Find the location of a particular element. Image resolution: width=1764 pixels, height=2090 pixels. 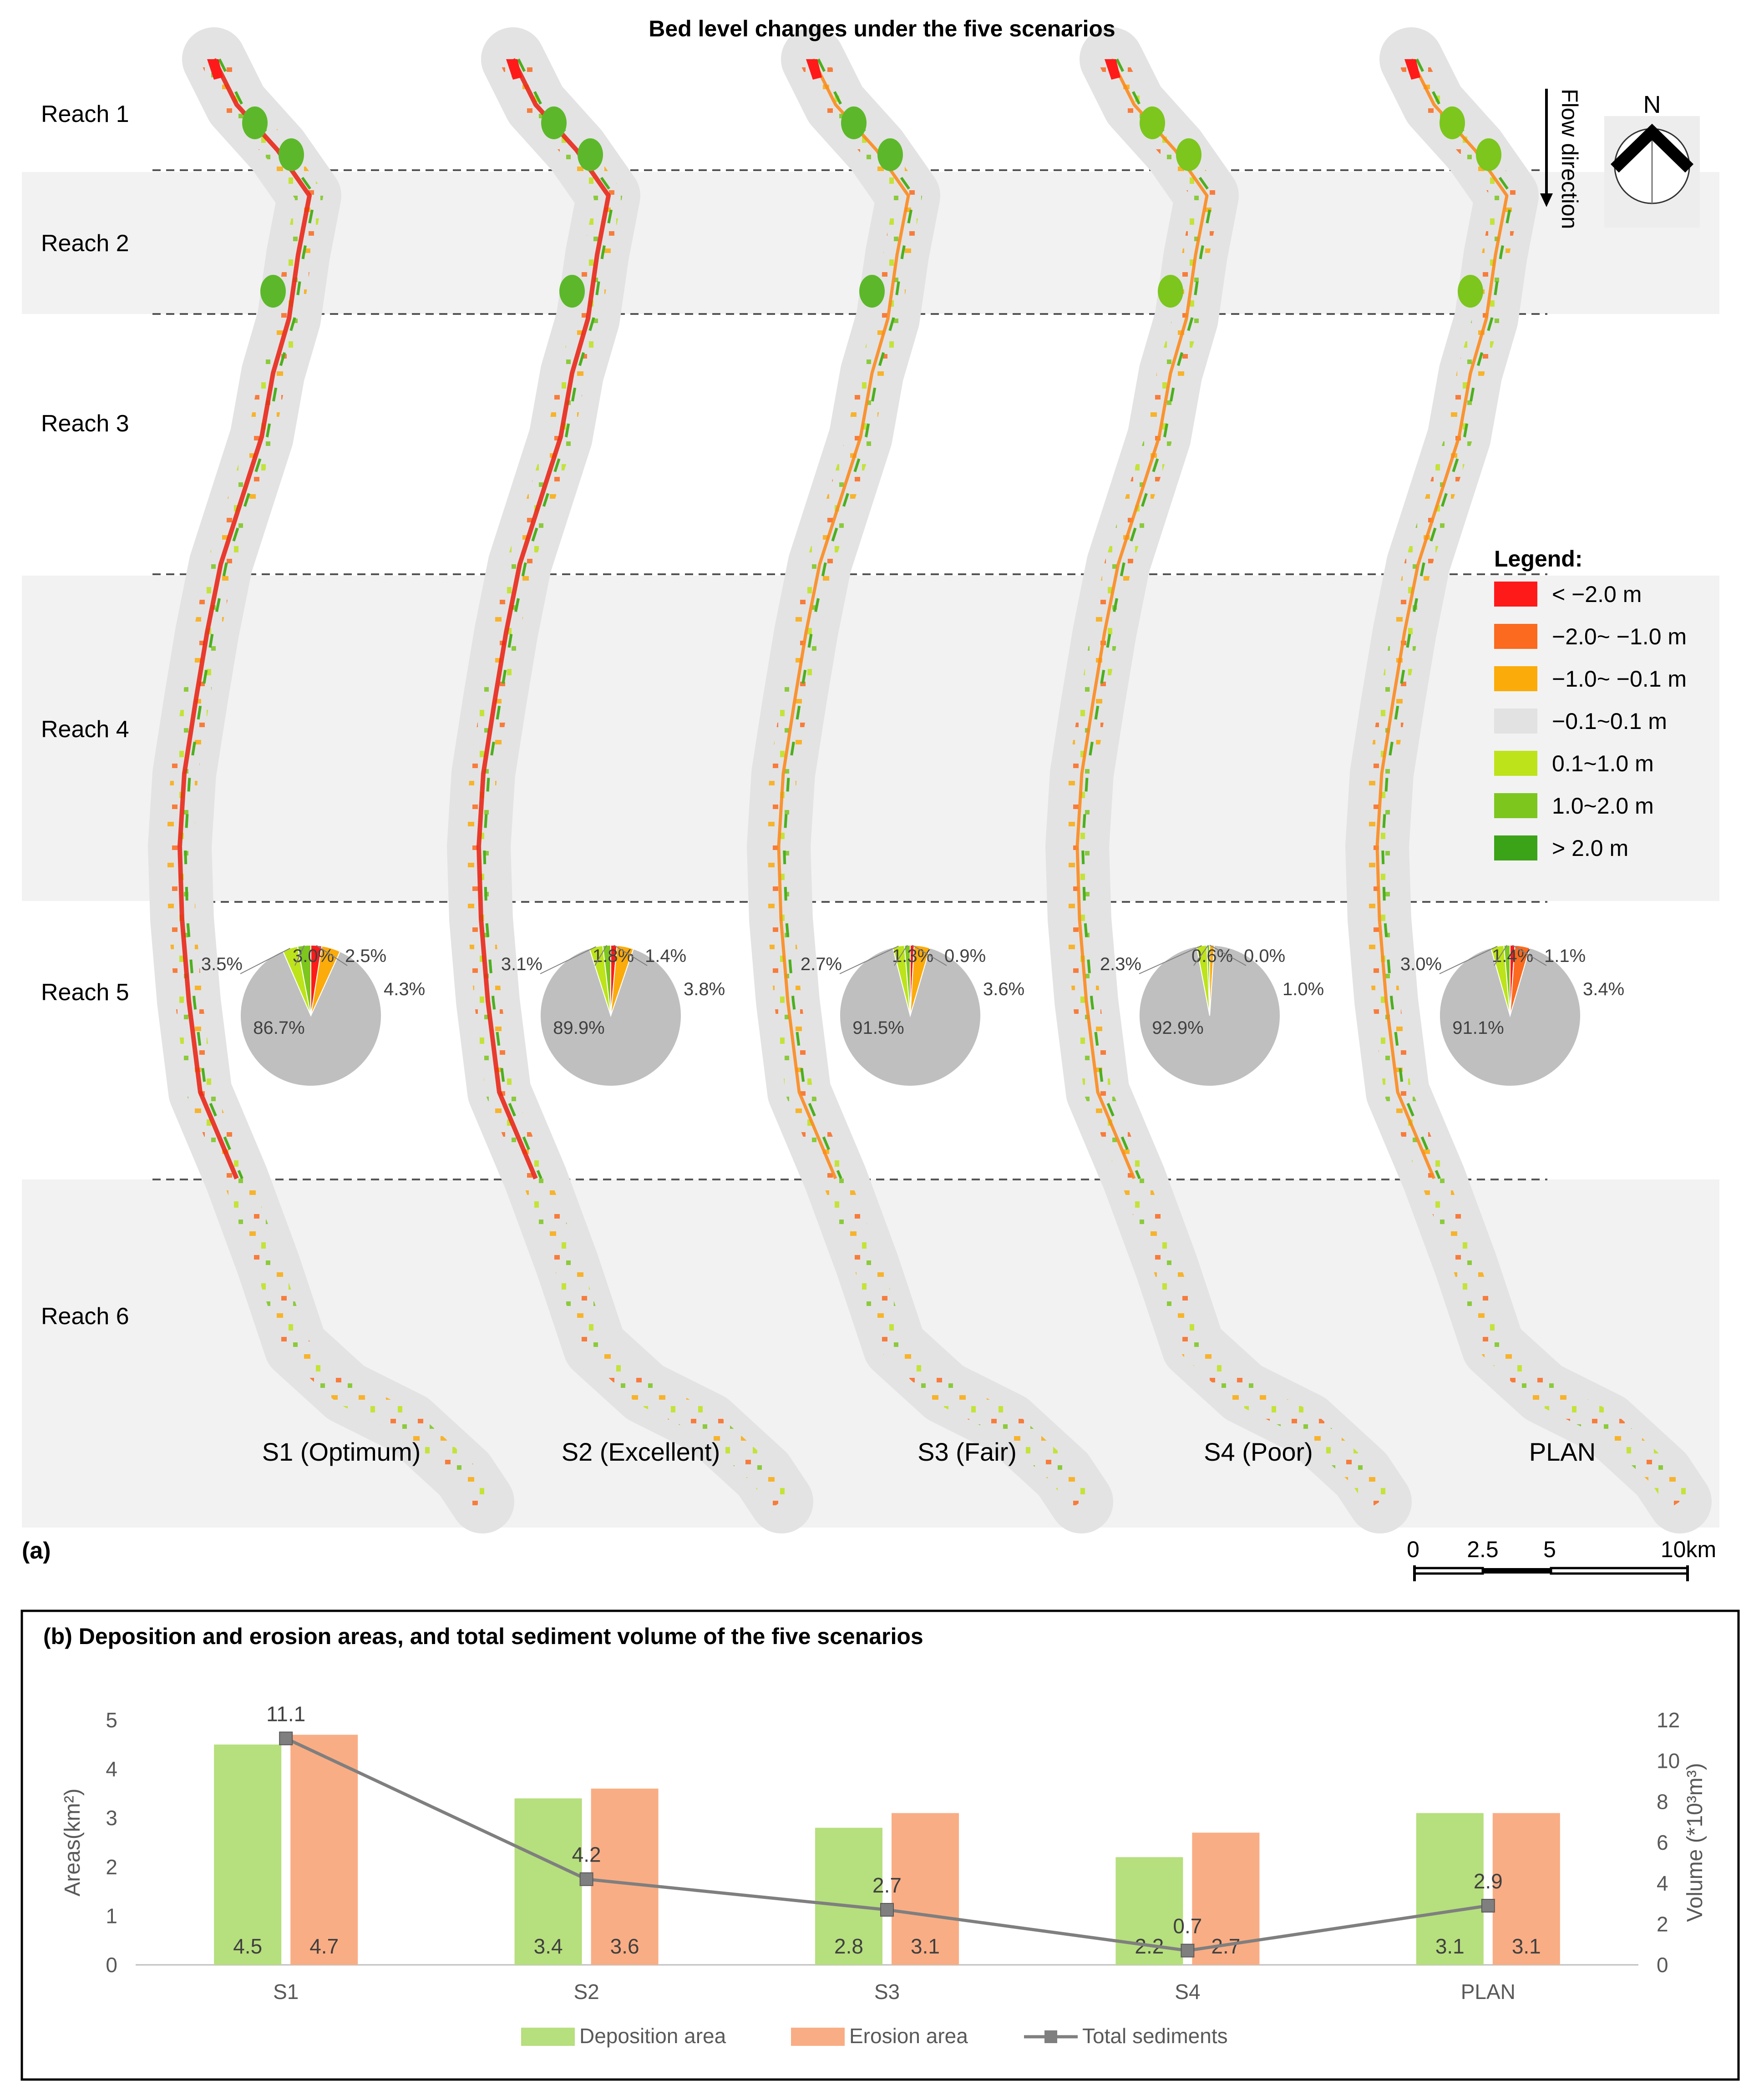

pie-data-label: 2.5% is located at coordinates (365, 956).